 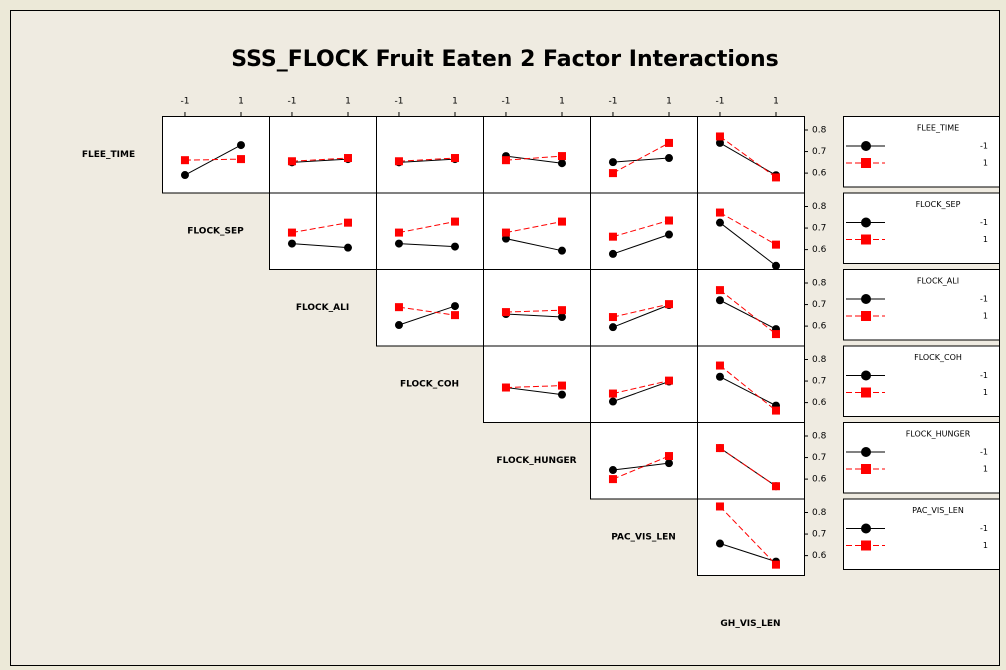 What do you see at coordinates (985, 163) in the screenshot?
I see `legend-label: 1` at bounding box center [985, 163].